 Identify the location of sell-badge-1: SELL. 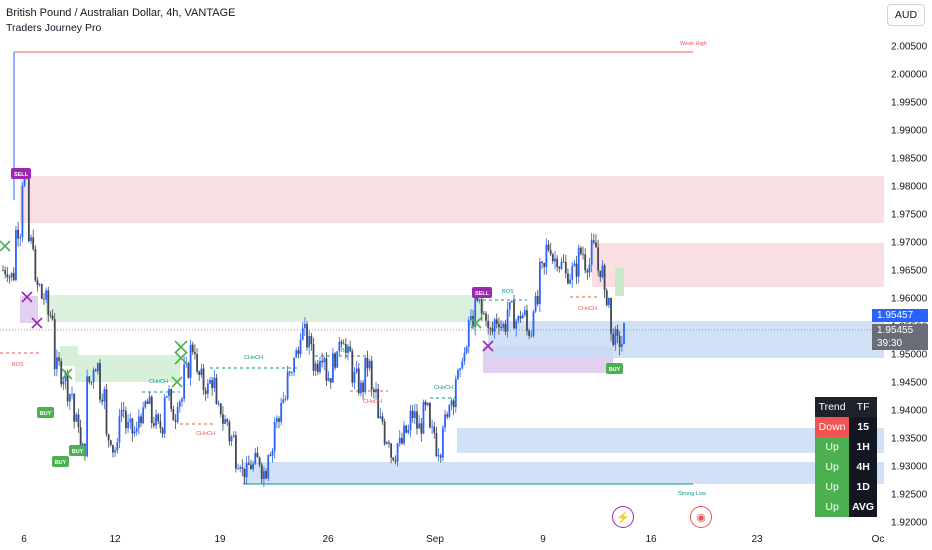
(21, 173).